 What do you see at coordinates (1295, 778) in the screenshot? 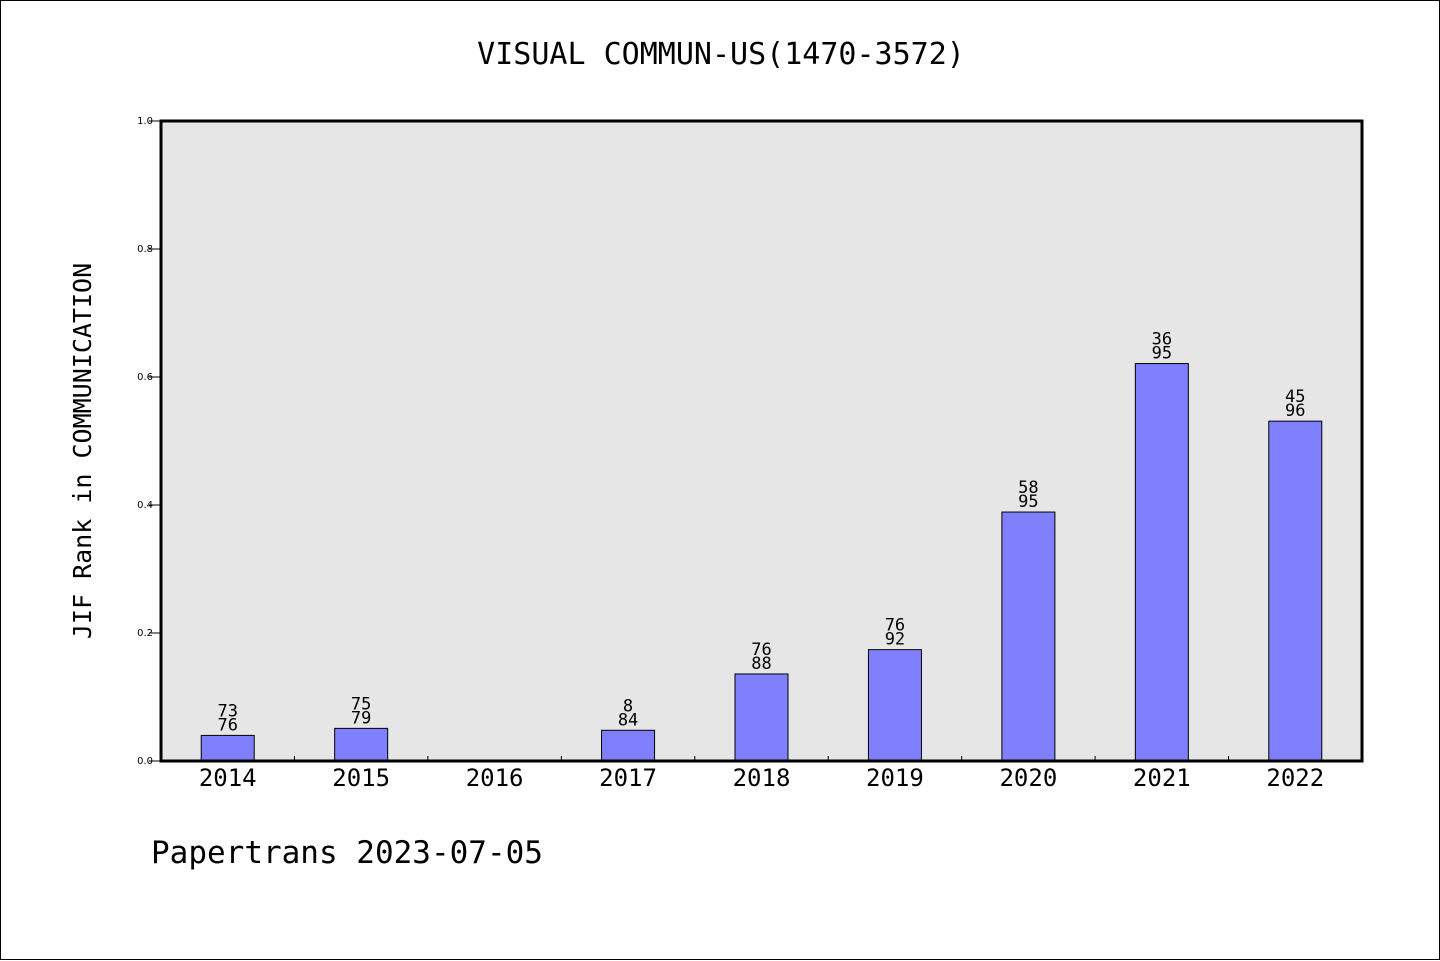
I see `x-tick-label-2022: 2022` at bounding box center [1295, 778].